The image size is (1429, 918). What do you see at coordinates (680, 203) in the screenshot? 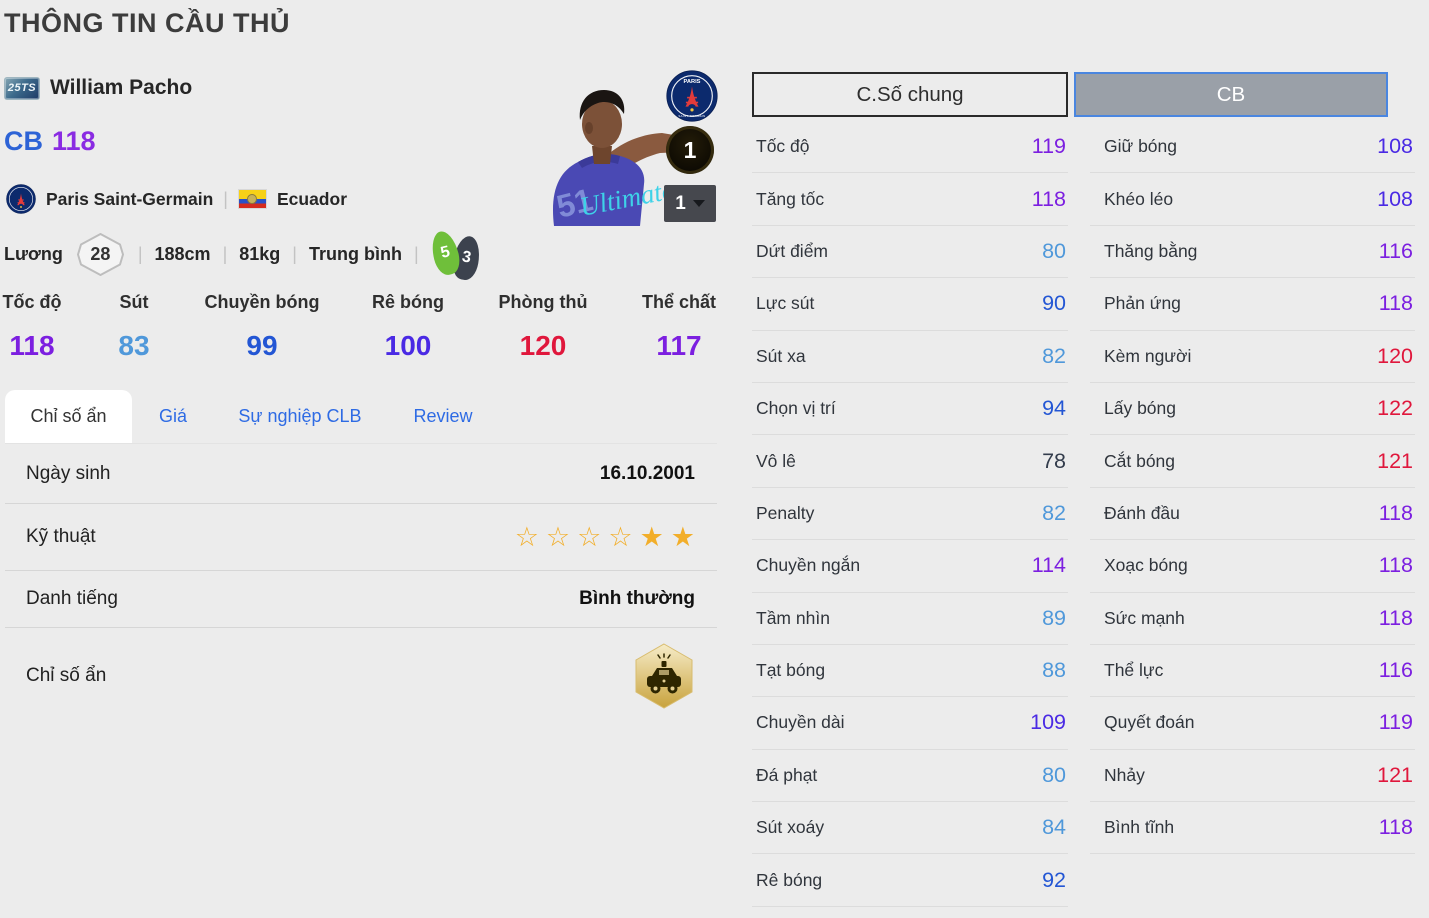
I see `grade-dropdown-value: 1` at bounding box center [680, 203].